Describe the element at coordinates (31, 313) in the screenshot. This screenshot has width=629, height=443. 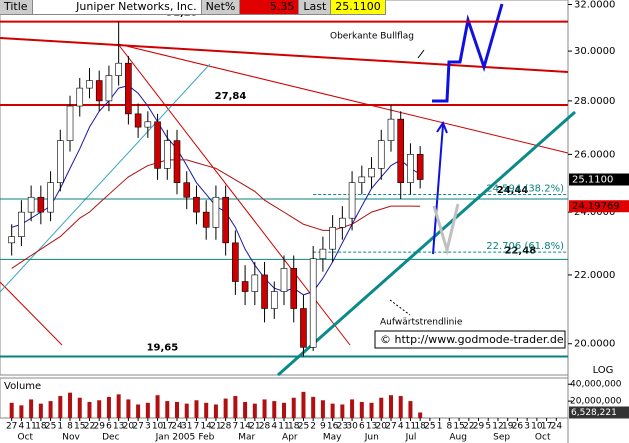
I see `red-line` at that location.